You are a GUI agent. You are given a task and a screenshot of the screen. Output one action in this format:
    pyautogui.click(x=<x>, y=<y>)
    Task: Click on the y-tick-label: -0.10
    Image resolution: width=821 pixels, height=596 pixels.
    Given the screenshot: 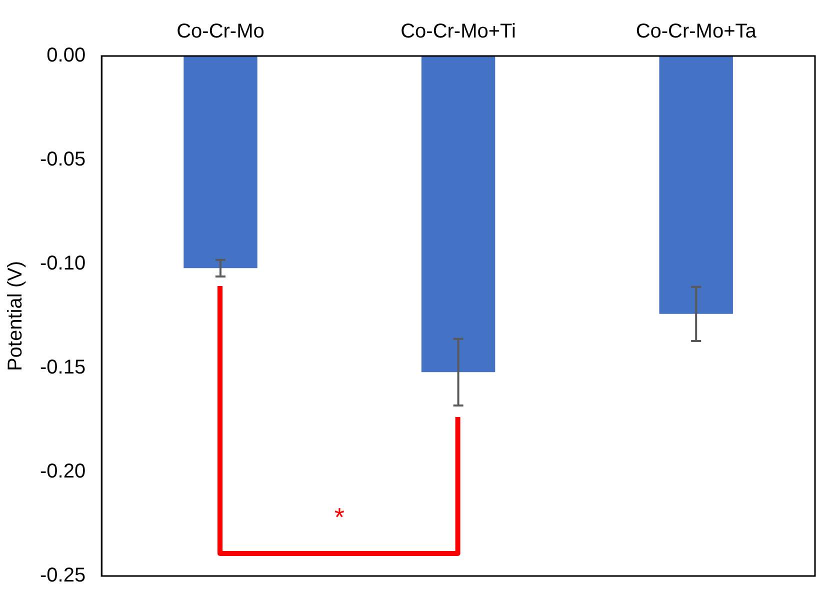 What is the action you would take?
    pyautogui.click(x=63, y=263)
    